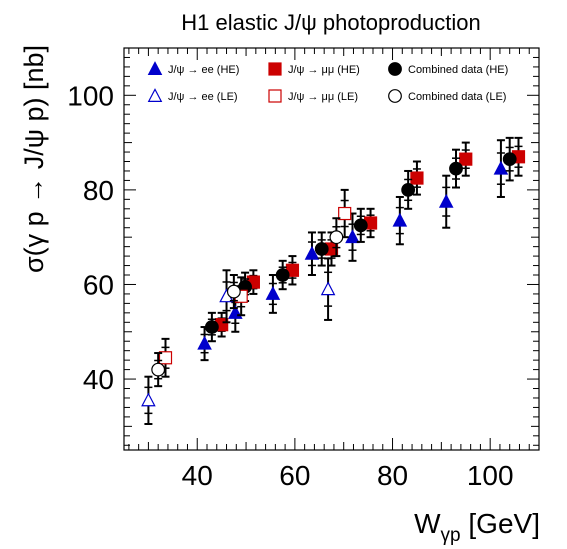 Image resolution: width=567 pixels, height=549 pixels. I want to click on legend-item: Combined data (LE), so click(447, 96).